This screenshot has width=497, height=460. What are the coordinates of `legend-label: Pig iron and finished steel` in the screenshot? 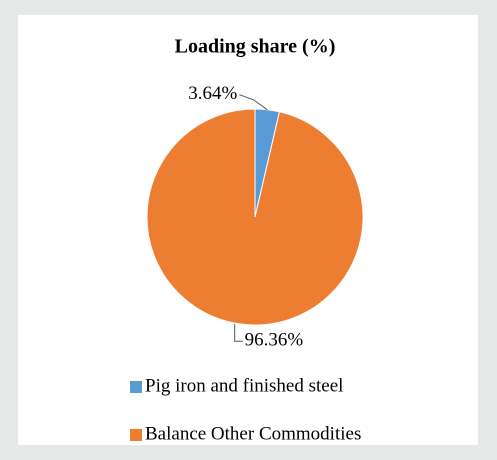 It's located at (244, 385).